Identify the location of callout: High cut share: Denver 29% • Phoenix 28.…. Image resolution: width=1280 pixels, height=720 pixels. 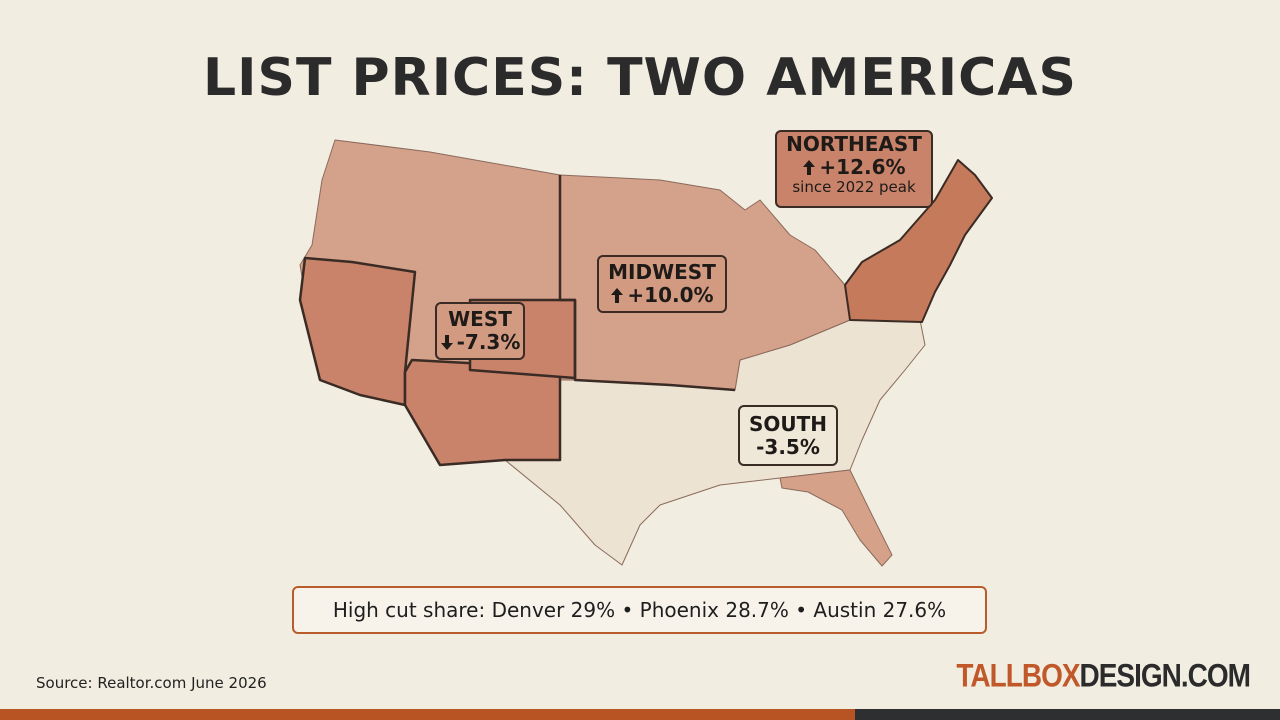
(639, 610).